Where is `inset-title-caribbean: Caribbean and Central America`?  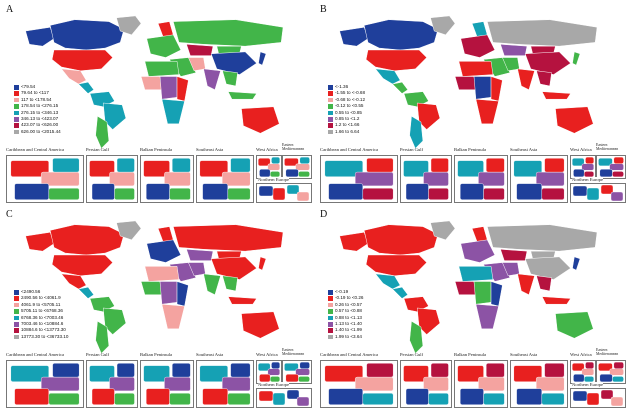 inset-title-caribbean: Caribbean and Central America is located at coordinates (35, 149).